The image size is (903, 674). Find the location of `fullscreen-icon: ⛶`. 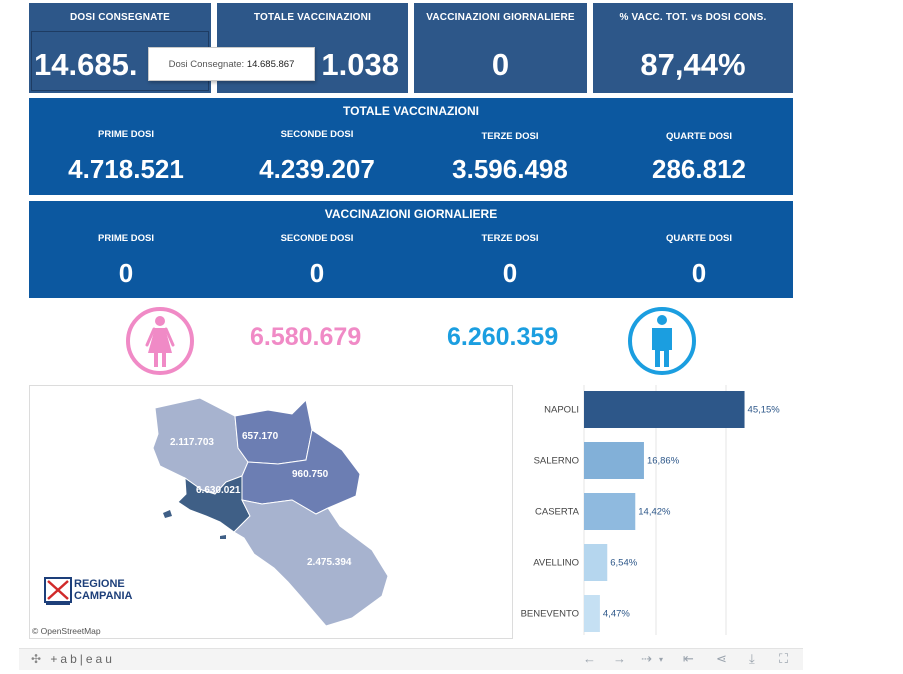

fullscreen-icon: ⛶ is located at coordinates (784, 658).